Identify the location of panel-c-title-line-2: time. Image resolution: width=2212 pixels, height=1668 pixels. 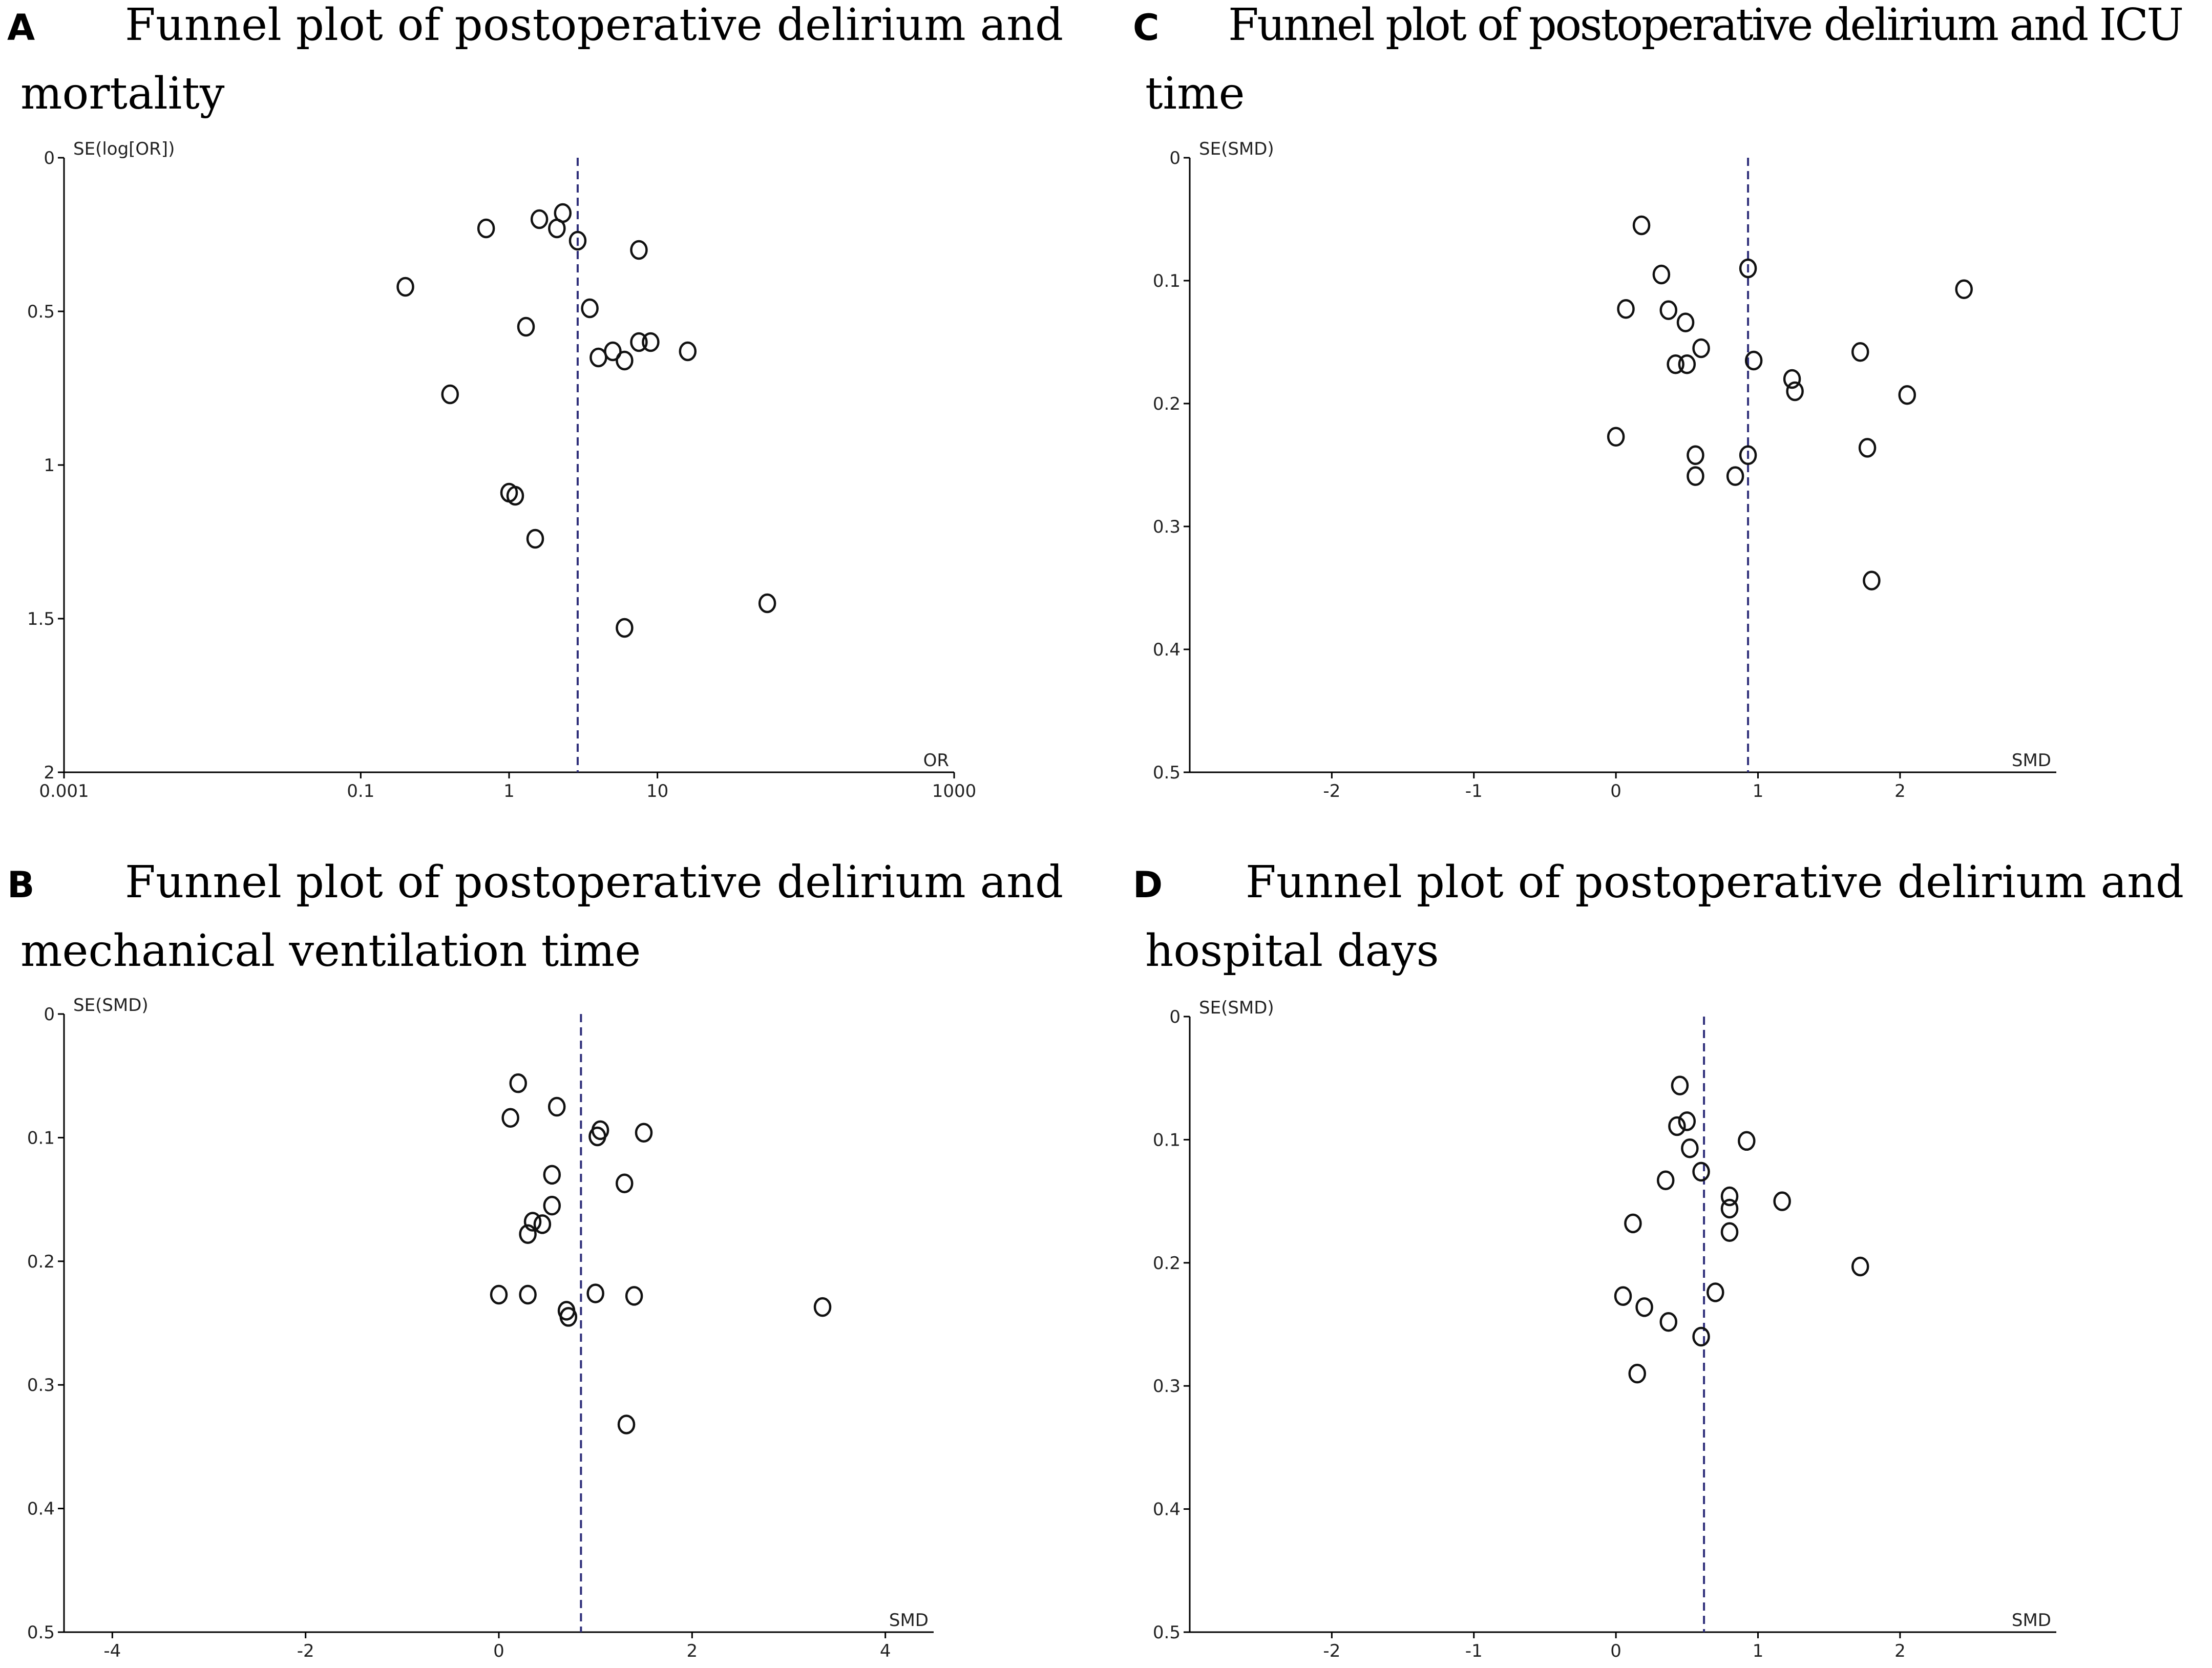
(1195, 93).